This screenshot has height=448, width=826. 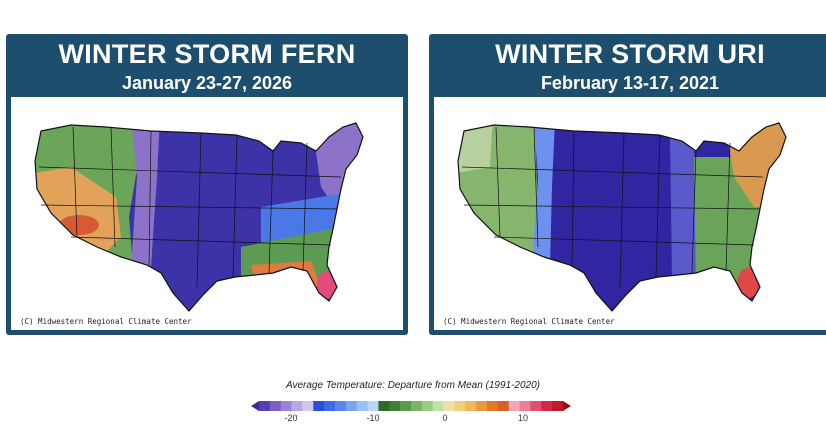 What do you see at coordinates (207, 83) in the screenshot?
I see `panel-dates: January 23-27, 2026` at bounding box center [207, 83].